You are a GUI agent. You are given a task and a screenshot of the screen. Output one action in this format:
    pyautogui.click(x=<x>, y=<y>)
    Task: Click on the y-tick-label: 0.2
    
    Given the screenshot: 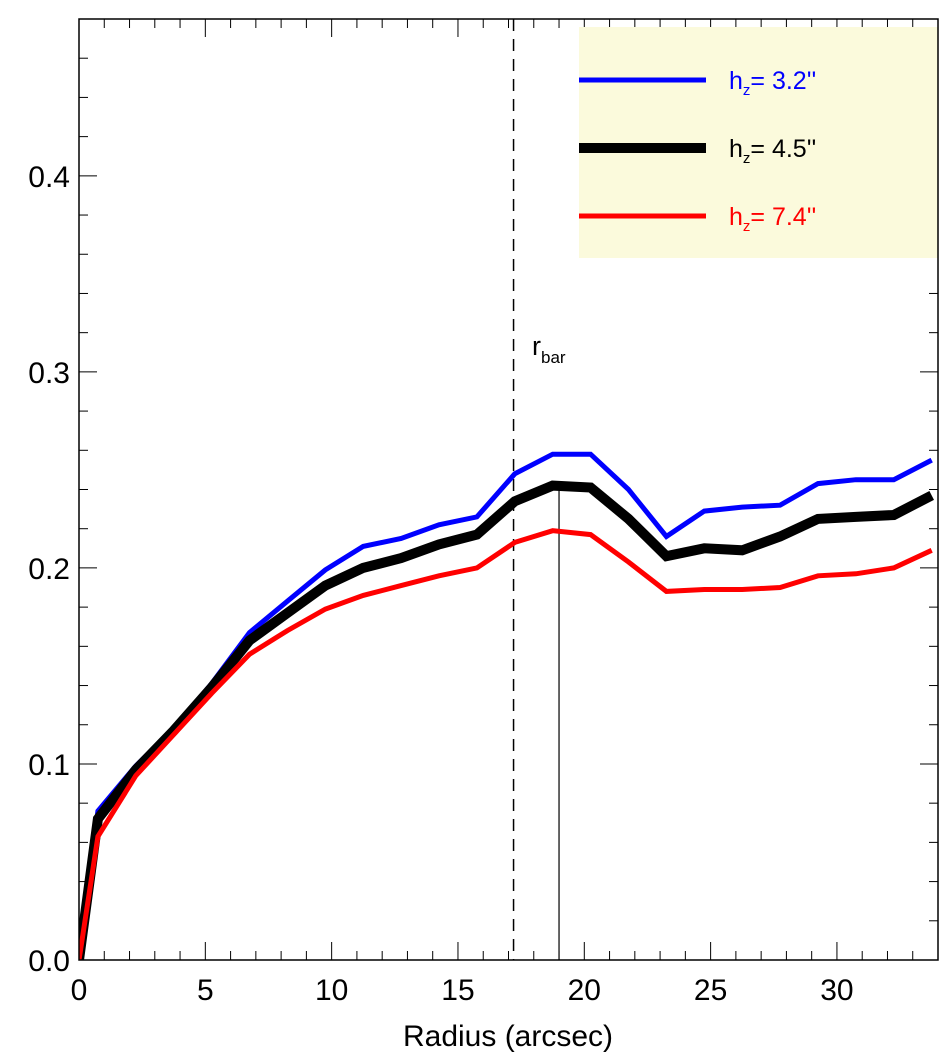 What is the action you would take?
    pyautogui.click(x=49, y=569)
    